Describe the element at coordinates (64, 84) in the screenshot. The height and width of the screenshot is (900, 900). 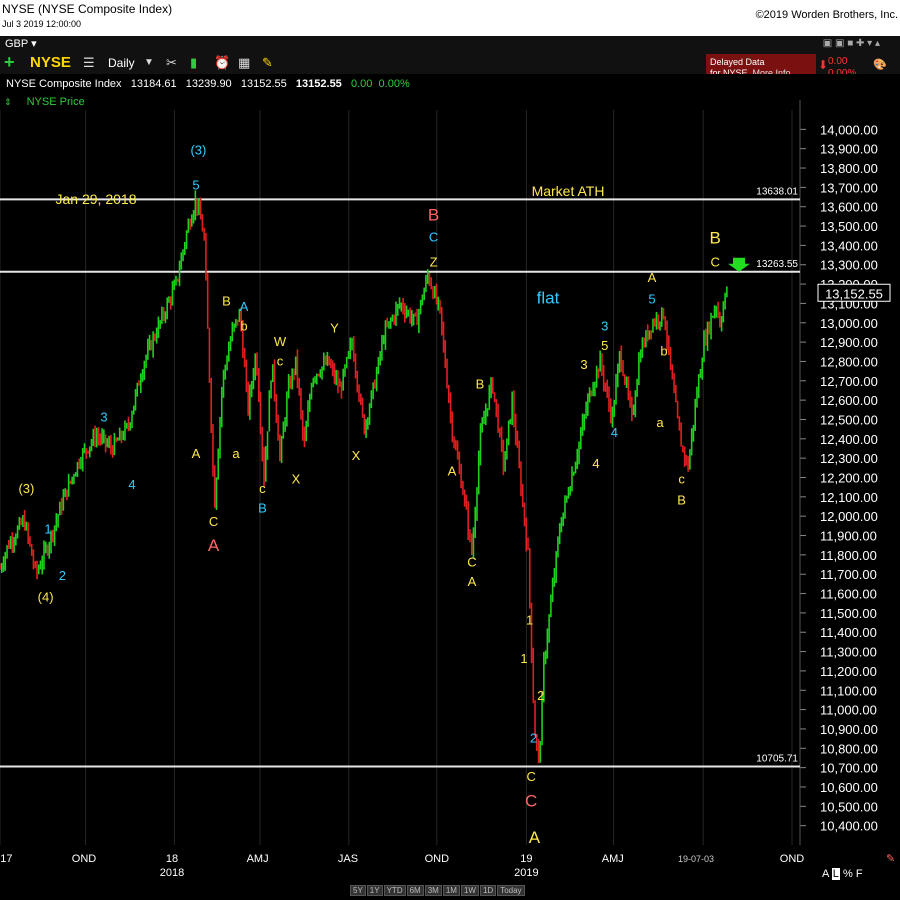
I see `quote-name: NYSE Composite Index` at that location.